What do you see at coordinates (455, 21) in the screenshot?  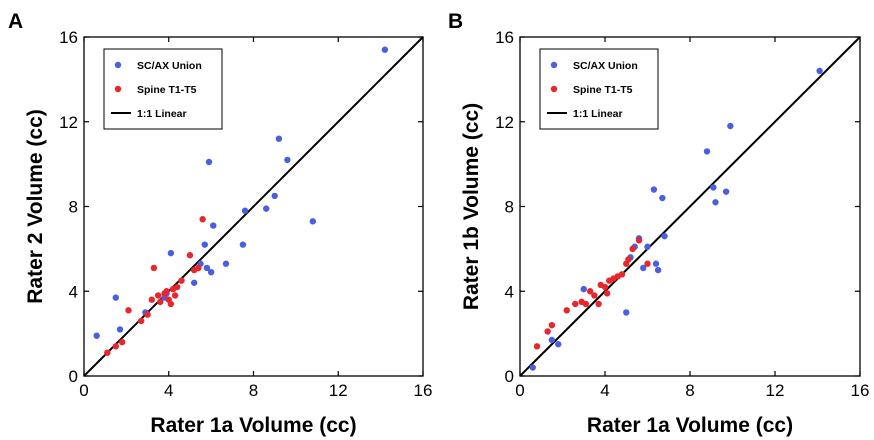 I see `panel-letter: B` at bounding box center [455, 21].